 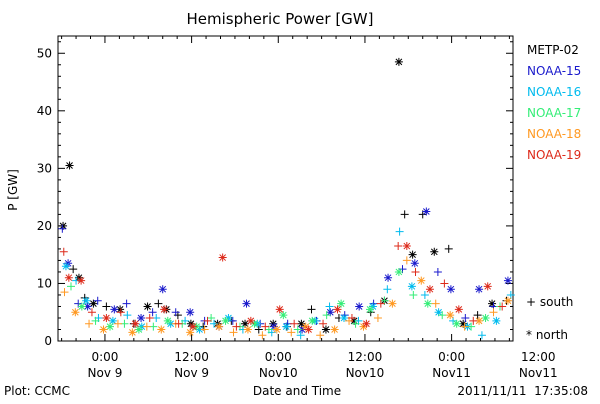 What do you see at coordinates (547, 335) in the screenshot?
I see `marker-key-north: * north` at bounding box center [547, 335].